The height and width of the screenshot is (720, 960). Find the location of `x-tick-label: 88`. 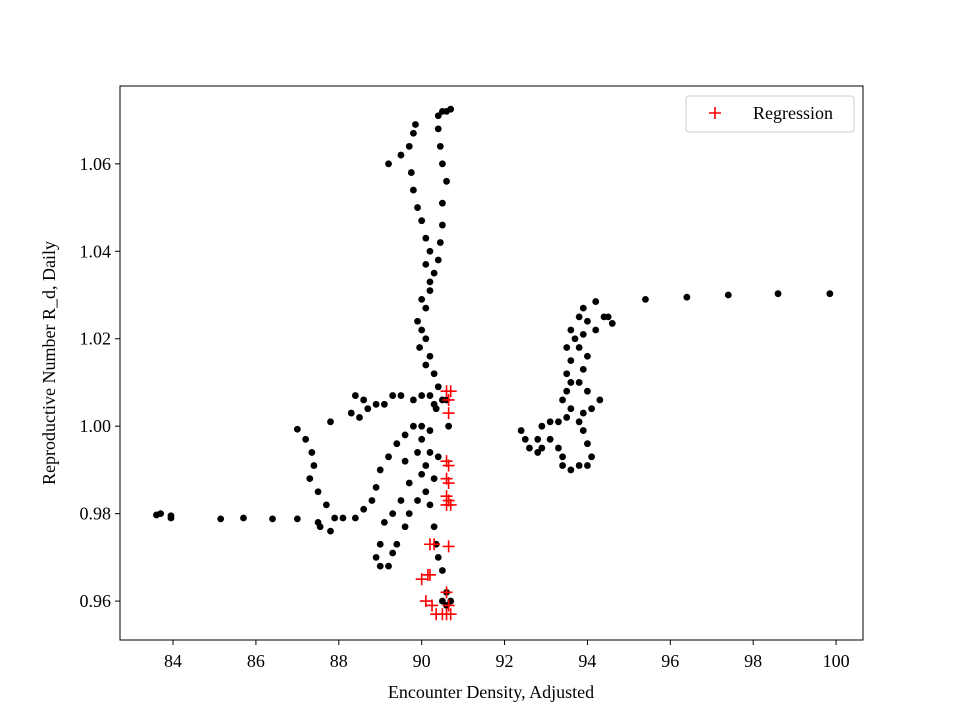

x-tick-label: 88 is located at coordinates (339, 661).